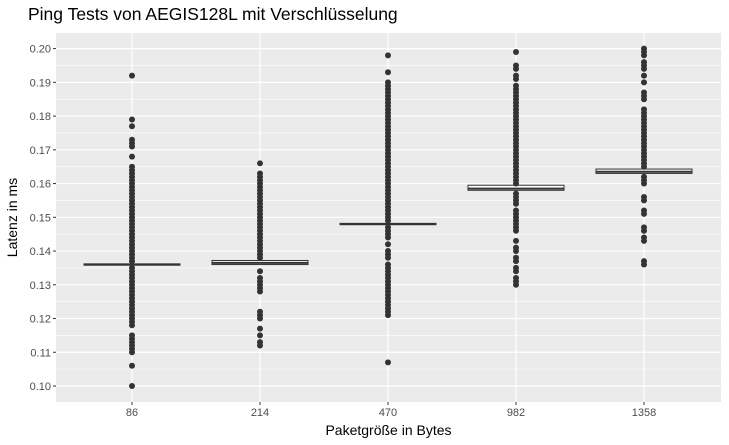 The width and height of the screenshot is (729, 445). Describe the element at coordinates (388, 413) in the screenshot. I see `x-tick-label: 470` at that location.